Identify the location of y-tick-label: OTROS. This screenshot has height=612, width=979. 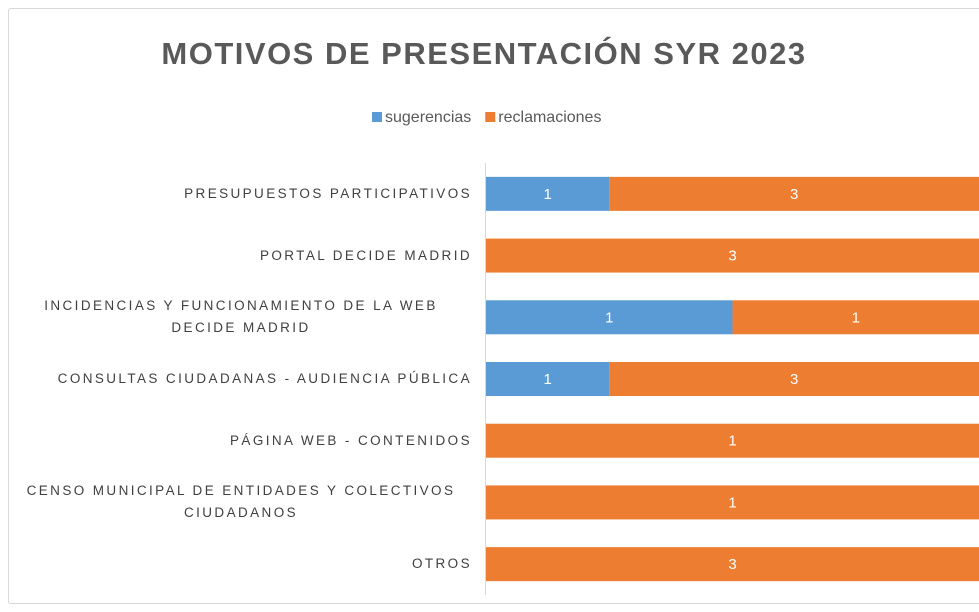
(441, 564).